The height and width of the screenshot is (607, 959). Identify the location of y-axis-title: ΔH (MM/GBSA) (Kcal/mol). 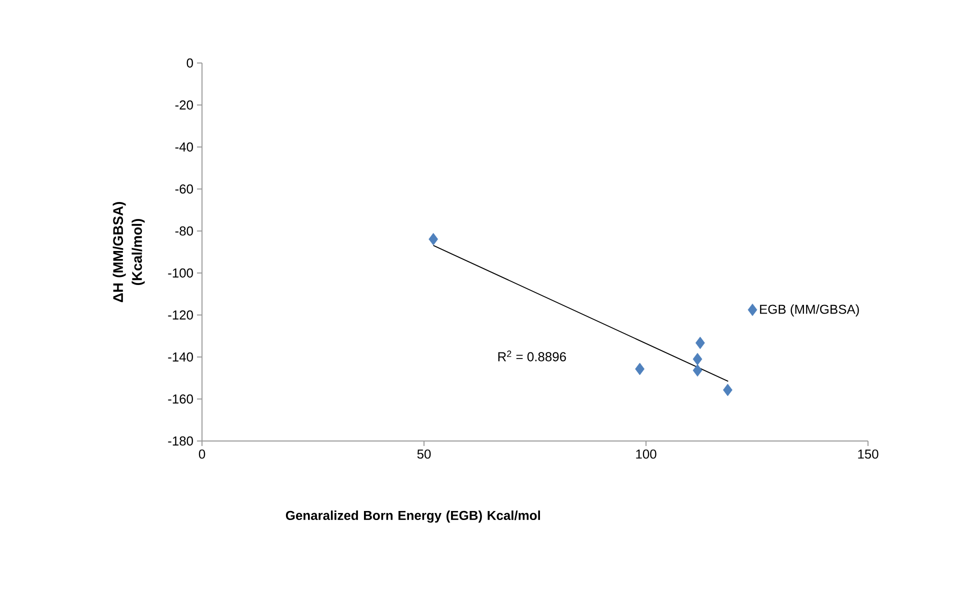
(128, 252).